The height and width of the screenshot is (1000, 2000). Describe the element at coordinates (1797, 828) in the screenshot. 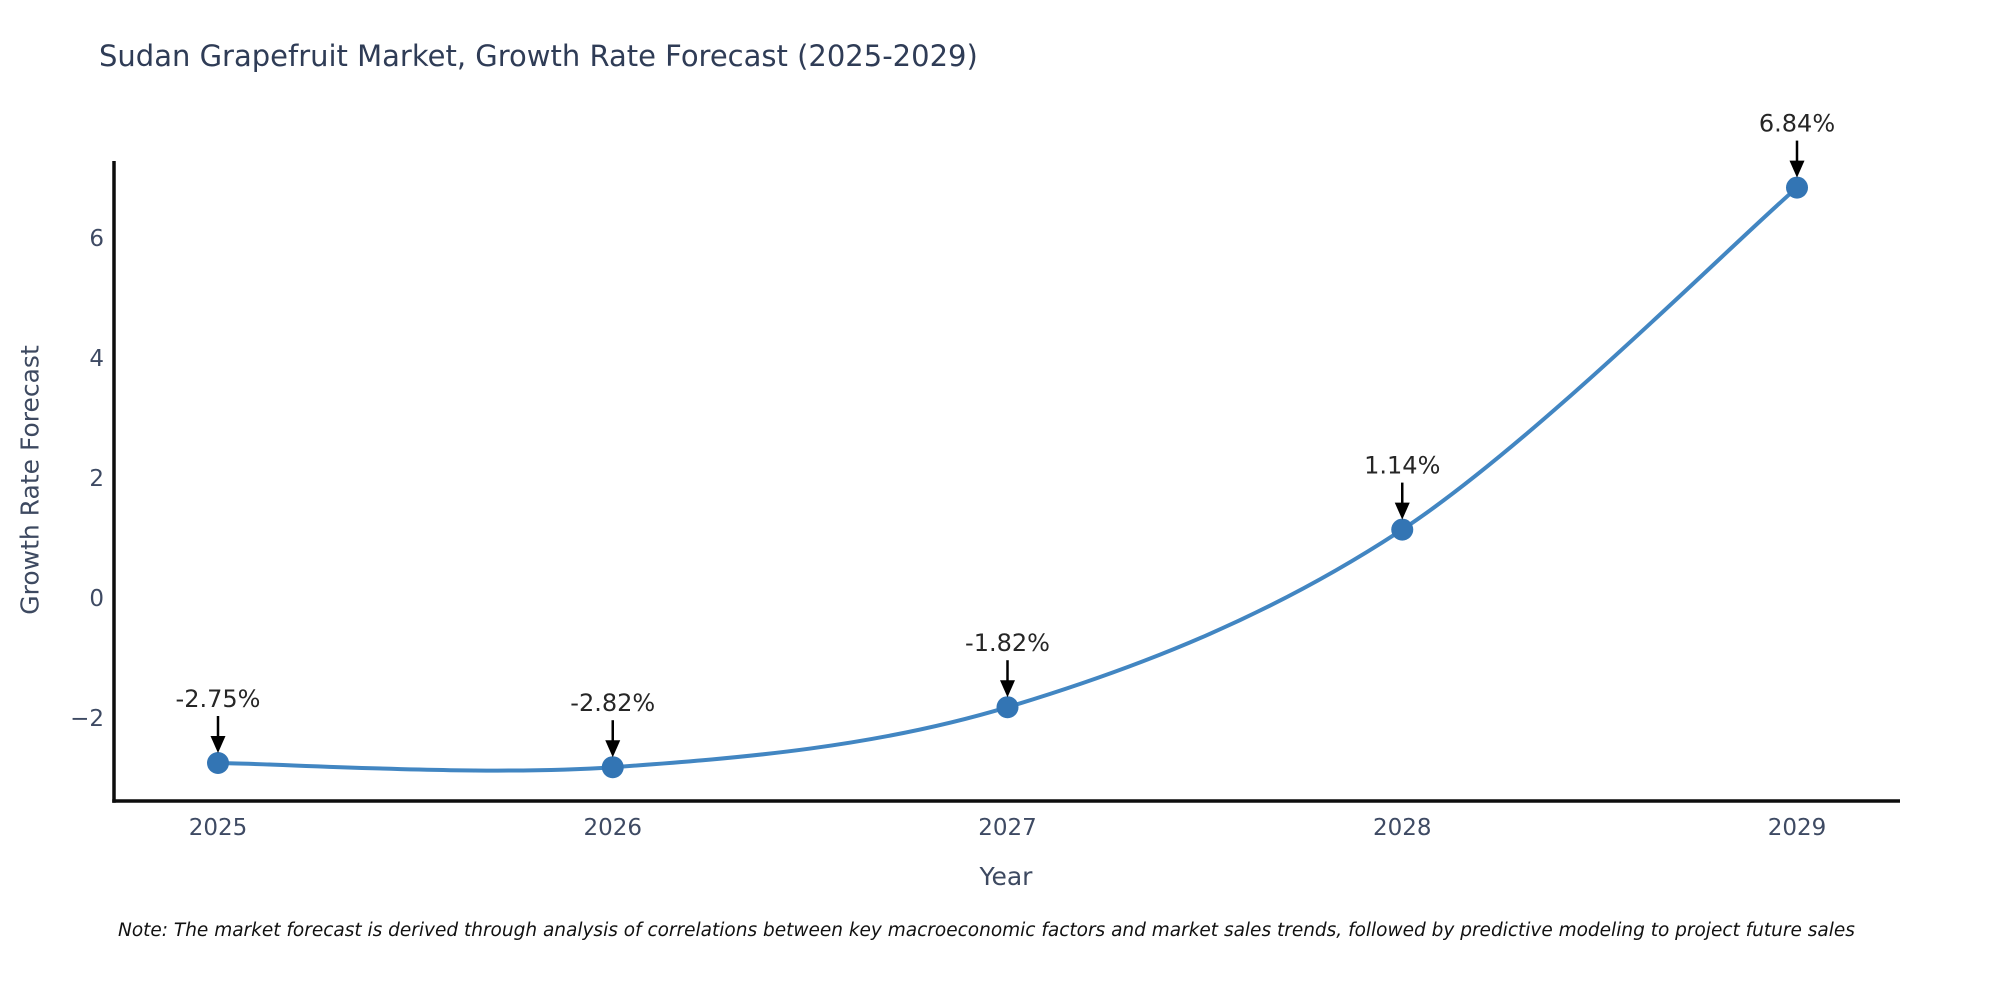

I see `x-tick-label: 2029` at that location.